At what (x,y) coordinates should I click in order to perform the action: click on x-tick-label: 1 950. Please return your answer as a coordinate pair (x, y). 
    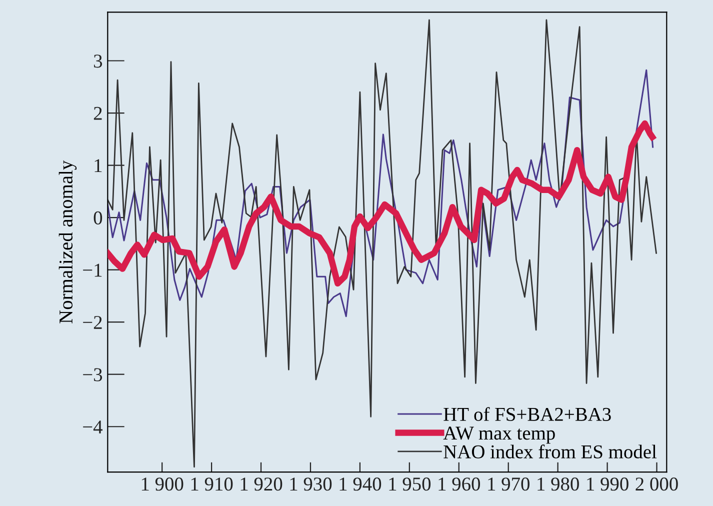
    Looking at the image, I should click on (410, 484).